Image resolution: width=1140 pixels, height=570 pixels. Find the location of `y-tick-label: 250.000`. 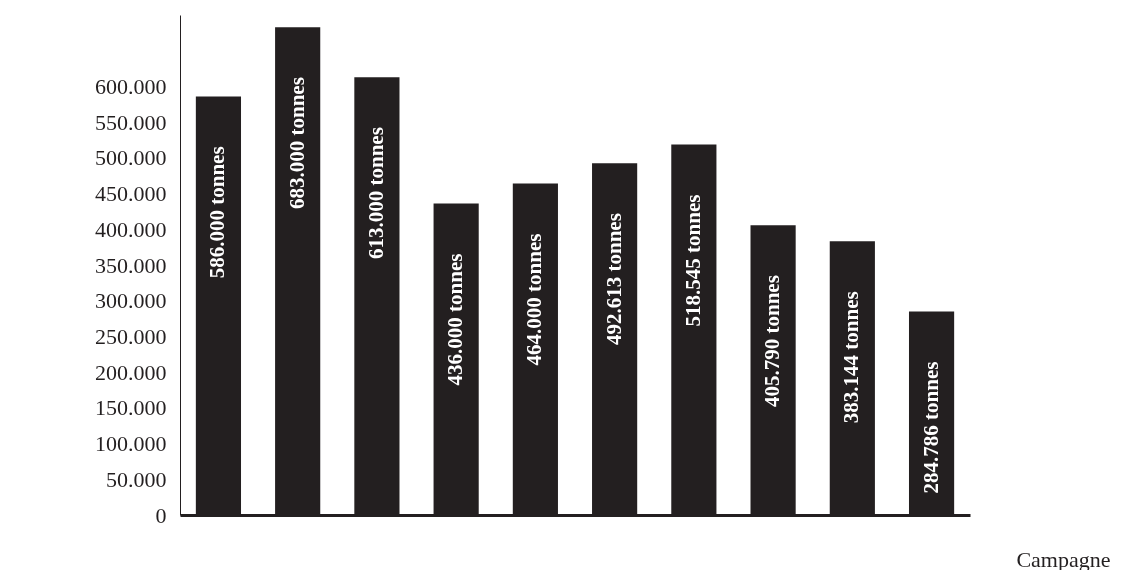

y-tick-label: 250.000 is located at coordinates (131, 336).